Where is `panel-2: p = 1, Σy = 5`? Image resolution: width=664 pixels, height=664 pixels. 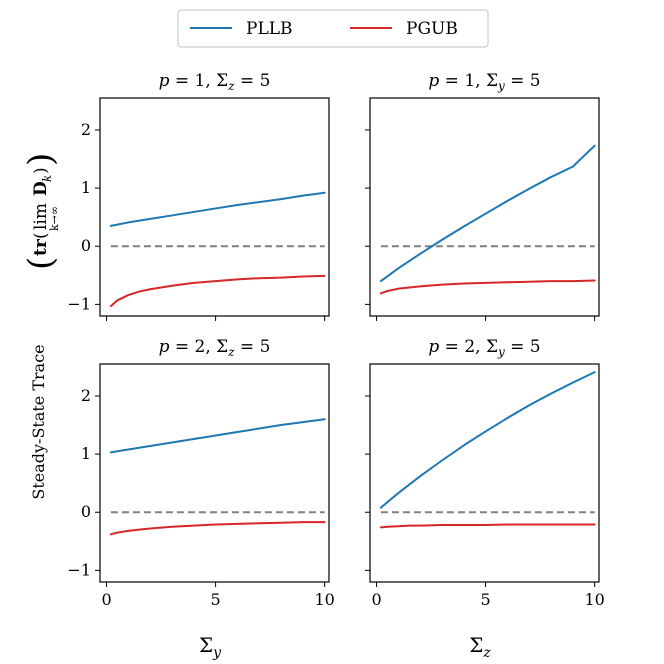 panel-2: p = 1, Σy = 5 is located at coordinates (482, 196).